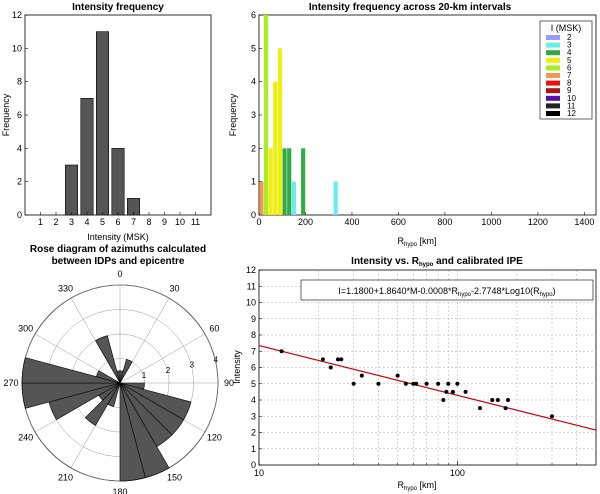 This screenshot has width=600, height=494. I want to click on x-tick-label: 200, so click(305, 222).